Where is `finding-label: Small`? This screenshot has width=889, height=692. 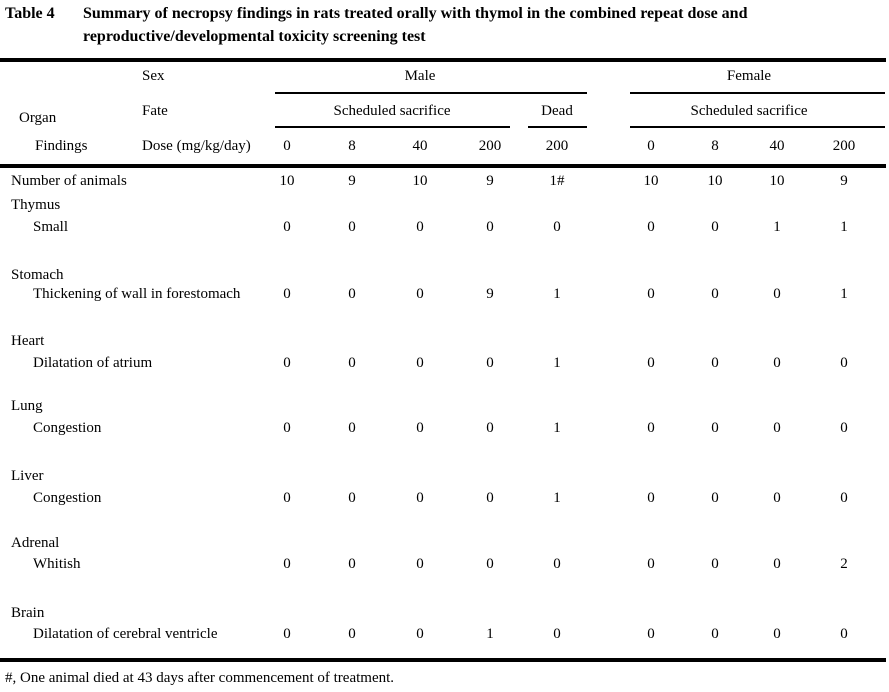 finding-label: Small is located at coordinates (51, 227).